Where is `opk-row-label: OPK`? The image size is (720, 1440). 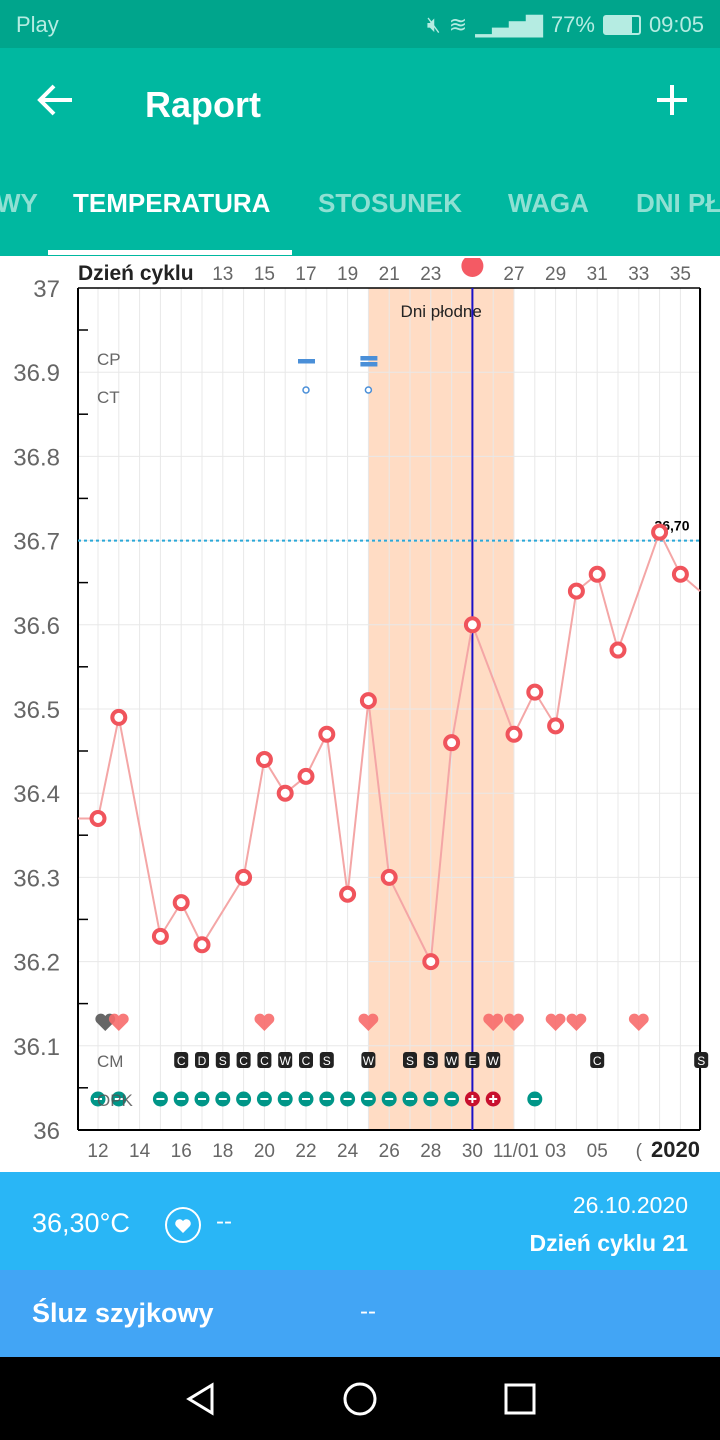
opk-row-label: OPK is located at coordinates (115, 1100).